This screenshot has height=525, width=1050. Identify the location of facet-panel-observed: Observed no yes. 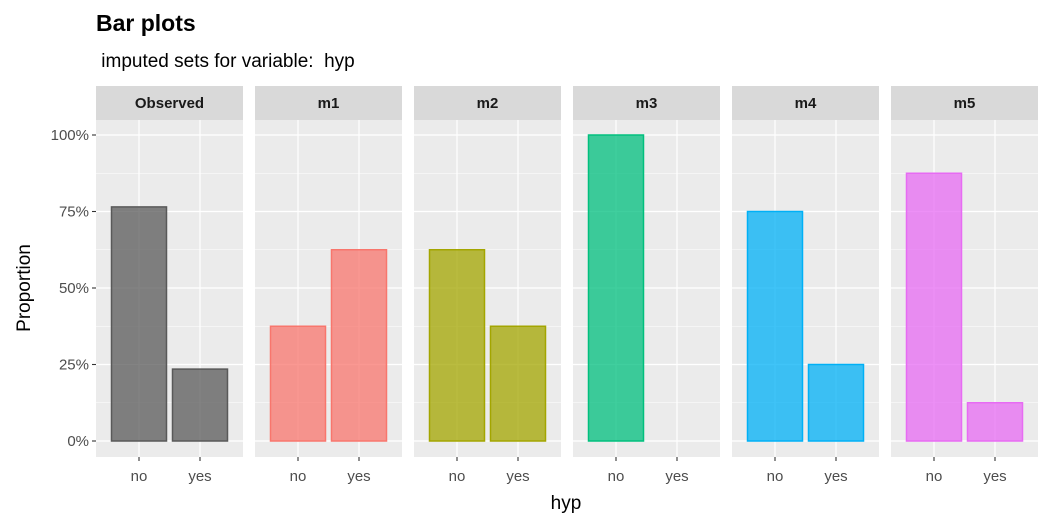
(169, 285).